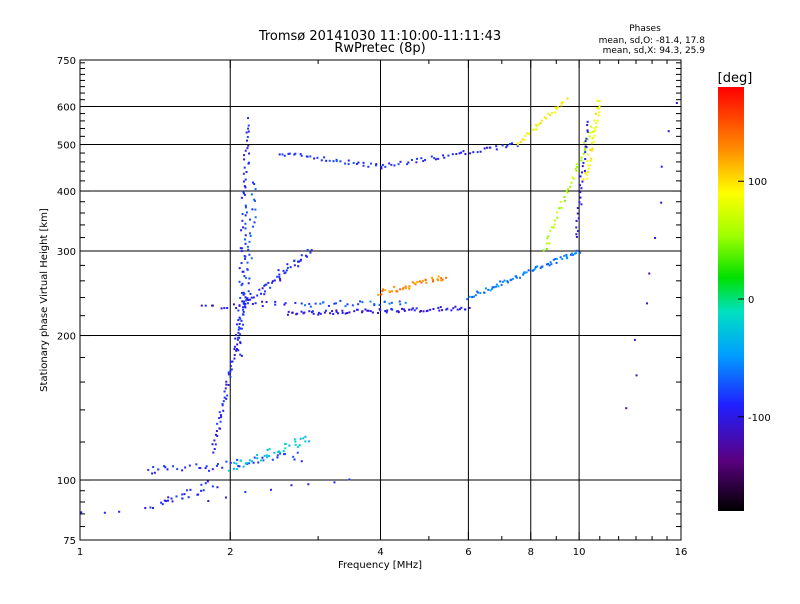 The width and height of the screenshot is (800, 604). I want to click on y-tick-label: 750, so click(66, 61).